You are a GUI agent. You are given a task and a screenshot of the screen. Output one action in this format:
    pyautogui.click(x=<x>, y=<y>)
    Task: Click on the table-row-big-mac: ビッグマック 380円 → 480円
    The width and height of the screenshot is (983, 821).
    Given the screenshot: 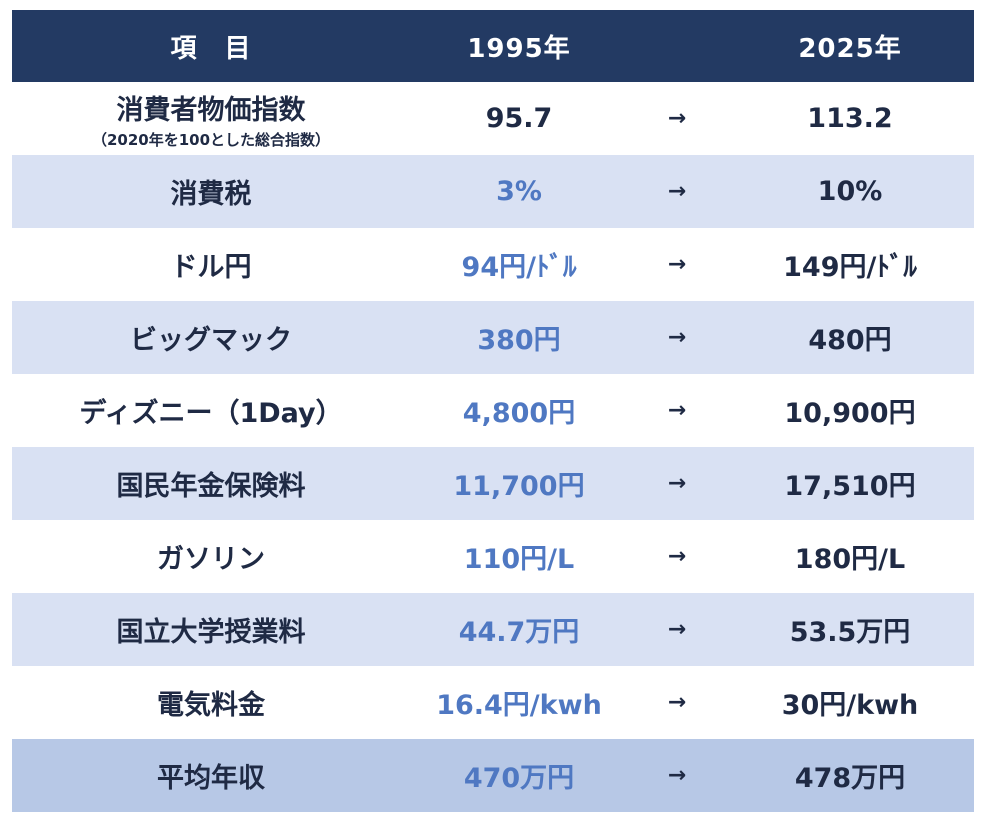 What is the action you would take?
    pyautogui.click(x=493, y=337)
    